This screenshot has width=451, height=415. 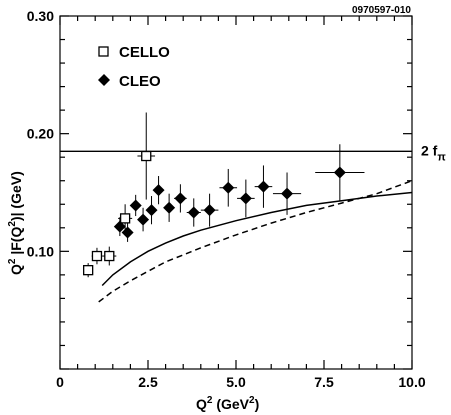 I want to click on legend-cello-marker, so click(x=103, y=51).